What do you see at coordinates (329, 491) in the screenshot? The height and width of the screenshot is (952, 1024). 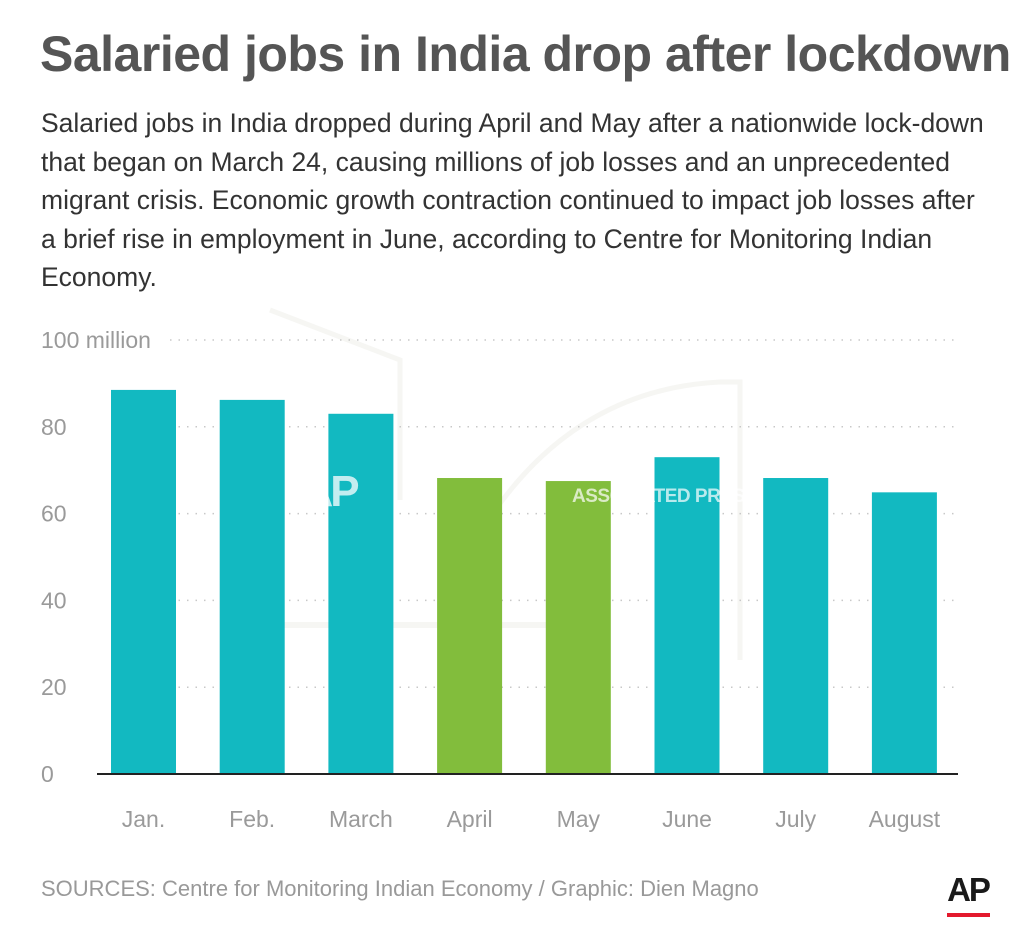 I see `watermark-ap-logo: AP` at bounding box center [329, 491].